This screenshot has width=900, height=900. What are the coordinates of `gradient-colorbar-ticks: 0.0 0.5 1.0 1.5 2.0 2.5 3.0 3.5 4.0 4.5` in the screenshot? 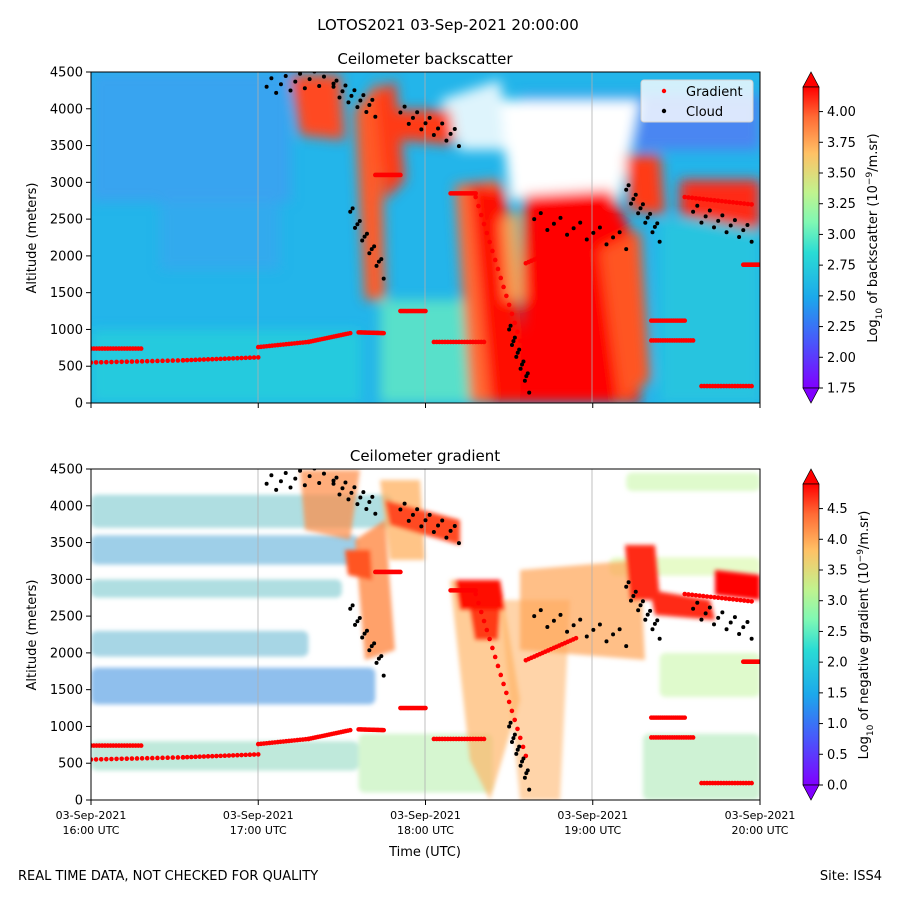 It's located at (833, 648).